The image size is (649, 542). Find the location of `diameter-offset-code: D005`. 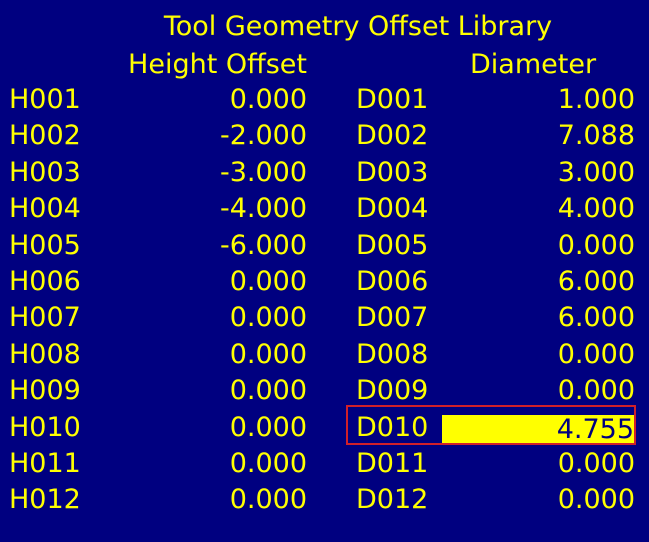

diameter-offset-code: D005 is located at coordinates (392, 245).